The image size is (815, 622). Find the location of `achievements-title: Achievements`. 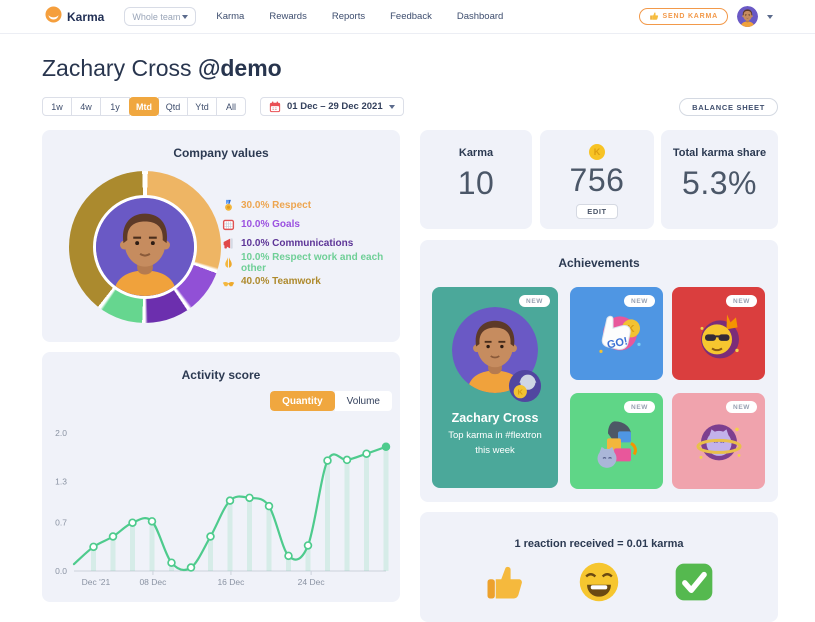

achievements-title: Achievements is located at coordinates (599, 263).